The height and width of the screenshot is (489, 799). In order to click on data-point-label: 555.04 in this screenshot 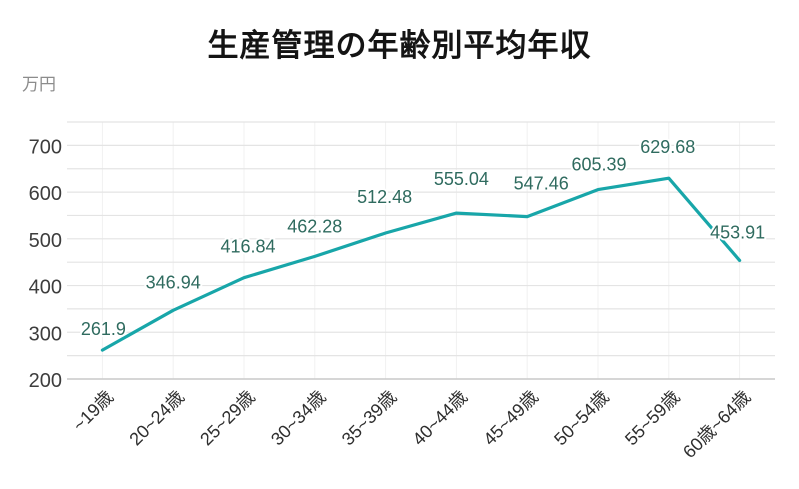, I will do `click(461, 179)`.